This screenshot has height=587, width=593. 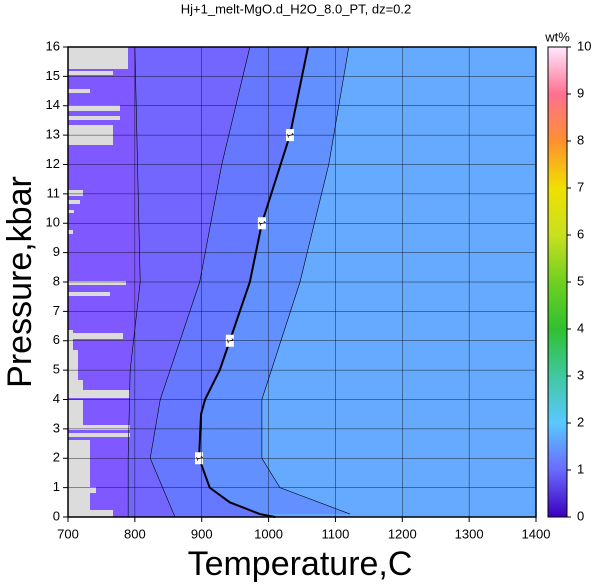 I want to click on colorbar-tick-label: 5, so click(x=580, y=280).